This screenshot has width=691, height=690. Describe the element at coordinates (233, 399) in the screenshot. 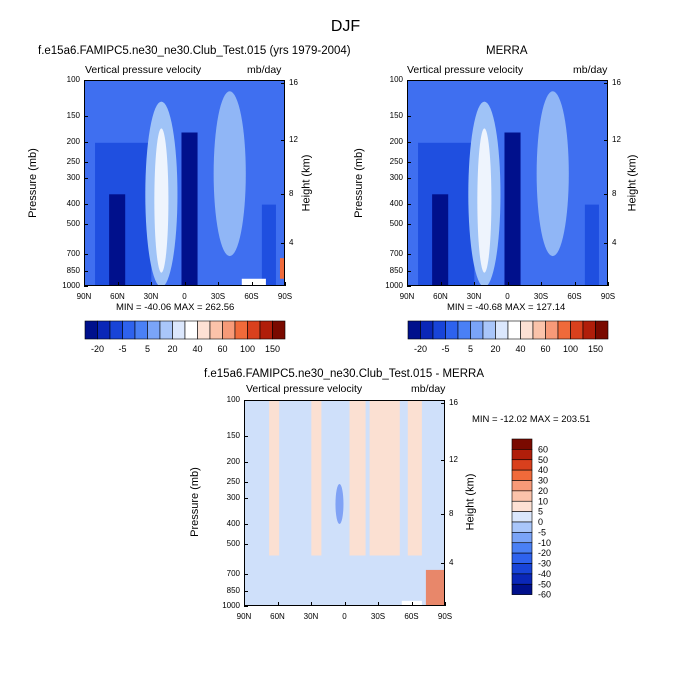

I see `panel-3-y-tick-label: 100` at that location.